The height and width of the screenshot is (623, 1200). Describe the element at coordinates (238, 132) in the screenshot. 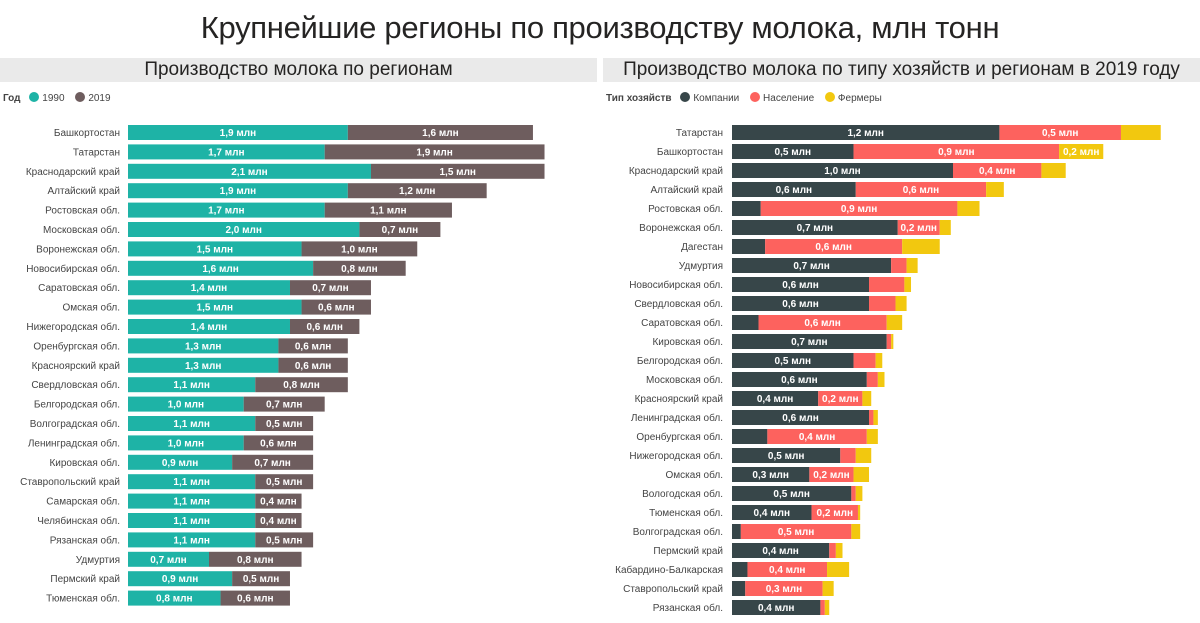

I see `bar-1990-башкортостан` at that location.